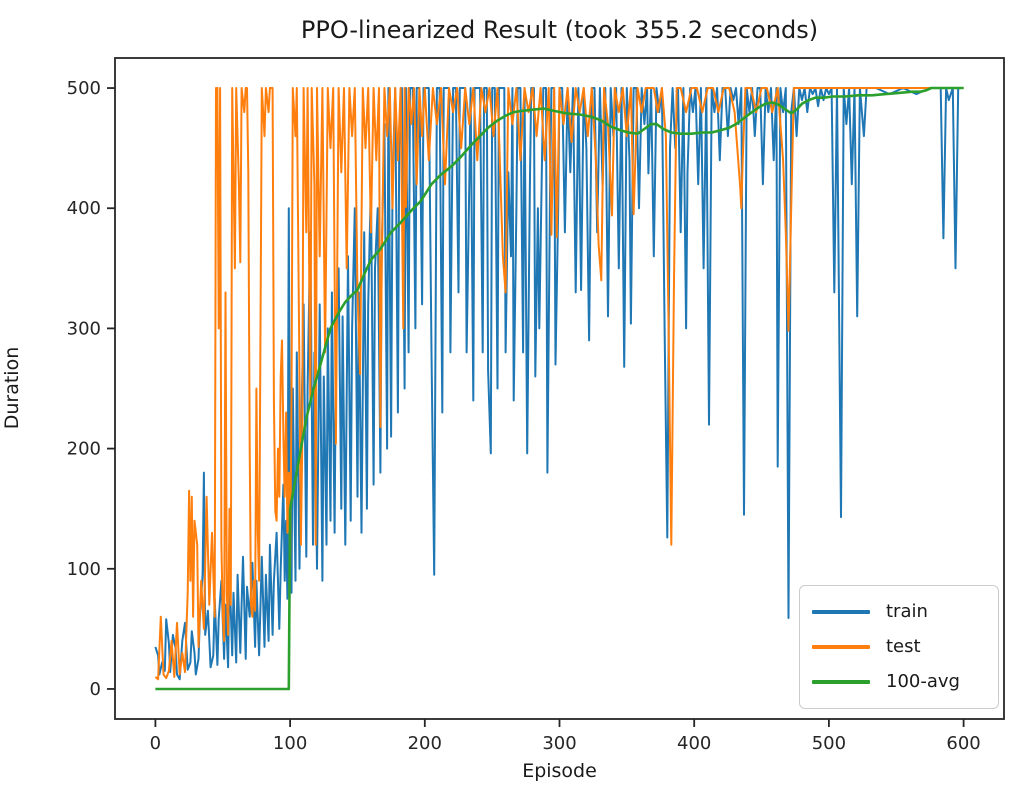  I want to click on x-tick-label: 300, so click(559, 743).